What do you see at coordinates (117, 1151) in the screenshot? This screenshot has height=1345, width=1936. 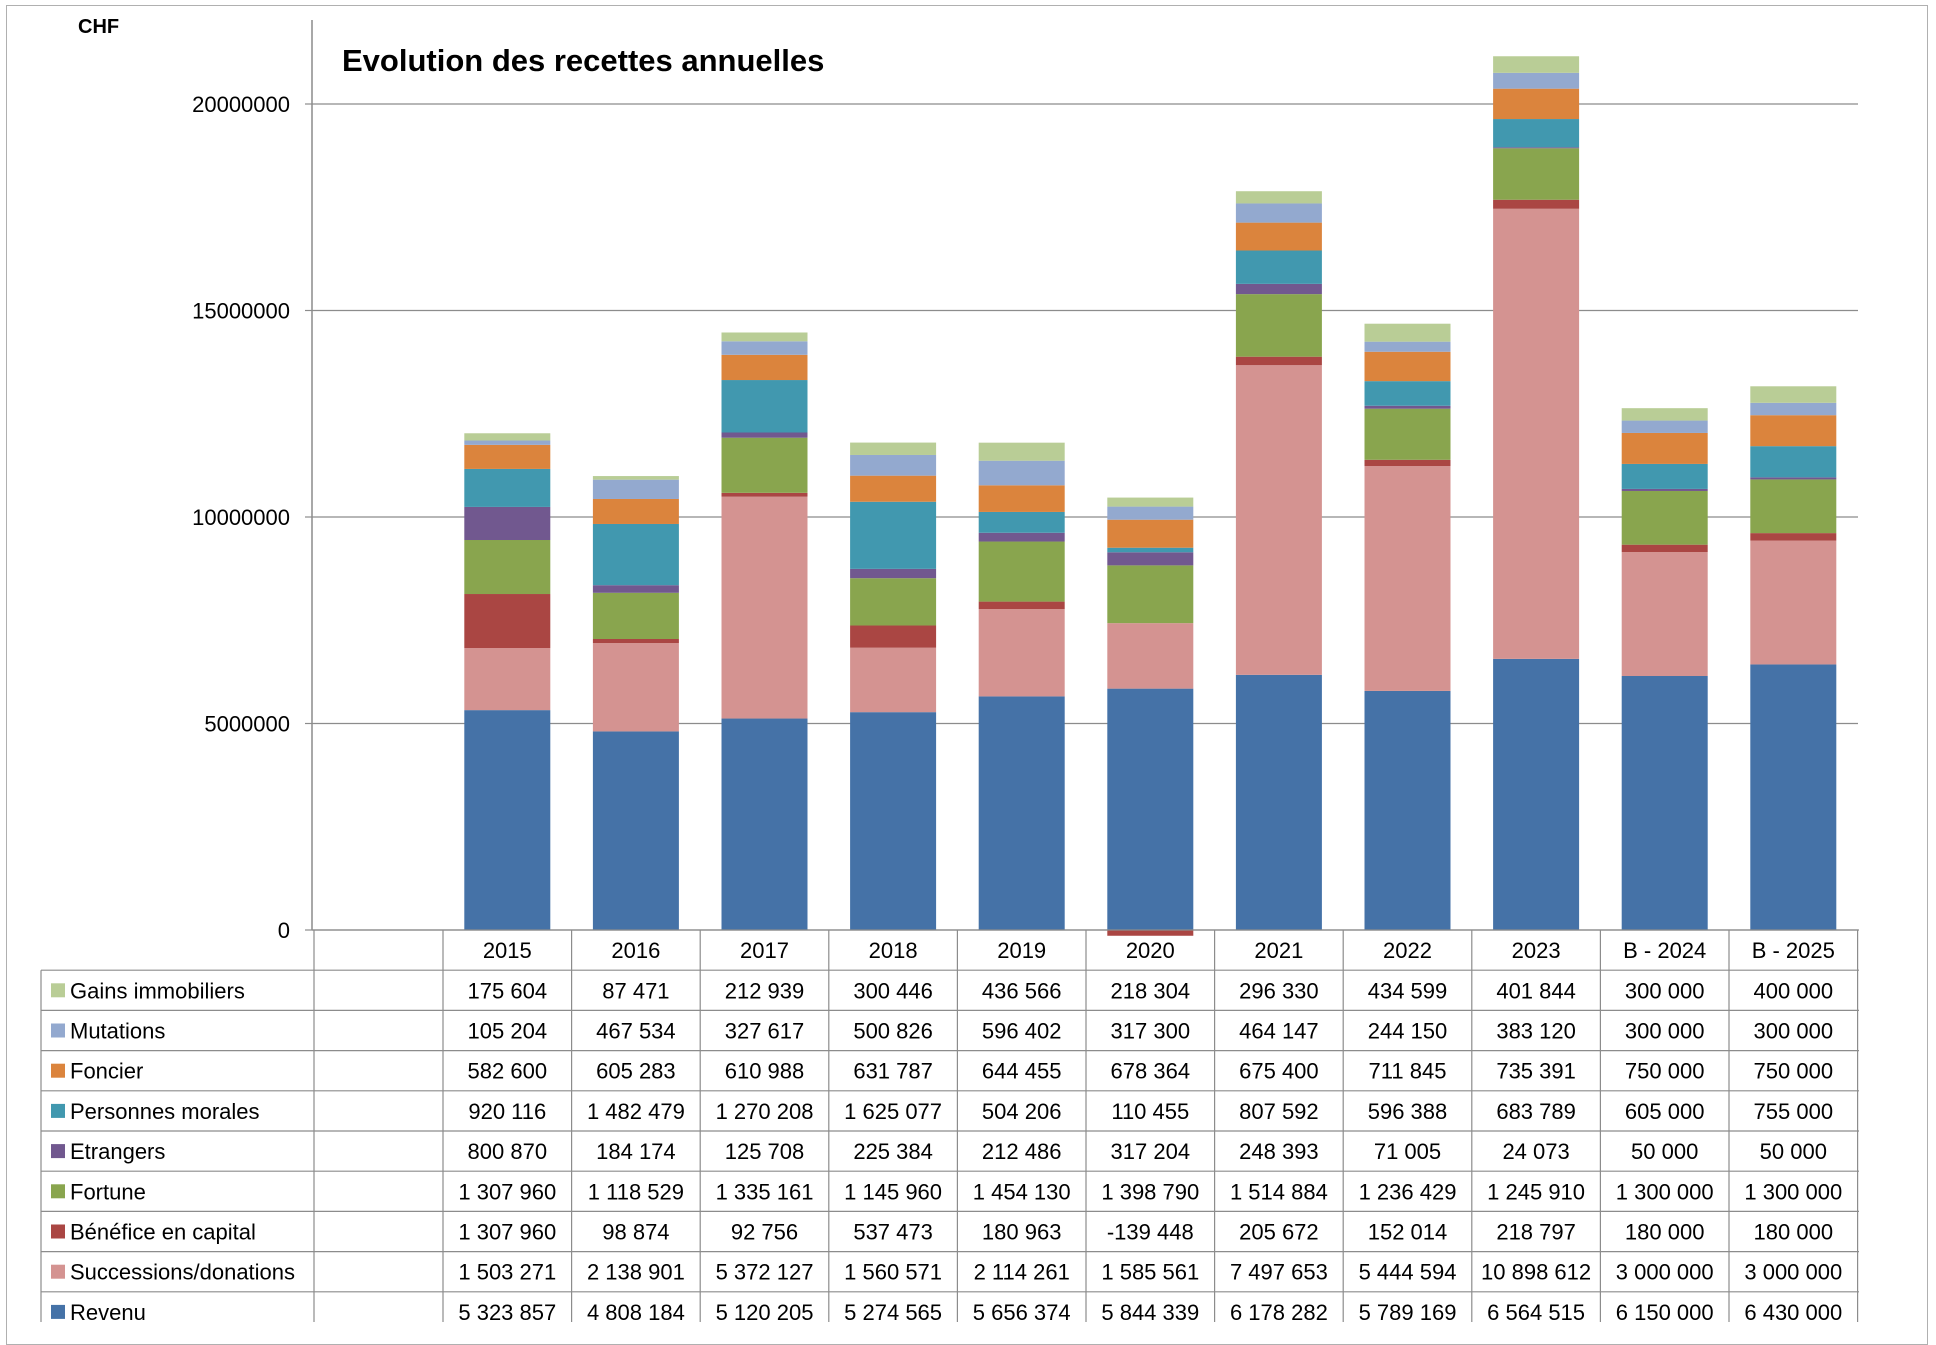 I see `legend-label: Etrangers` at bounding box center [117, 1151].